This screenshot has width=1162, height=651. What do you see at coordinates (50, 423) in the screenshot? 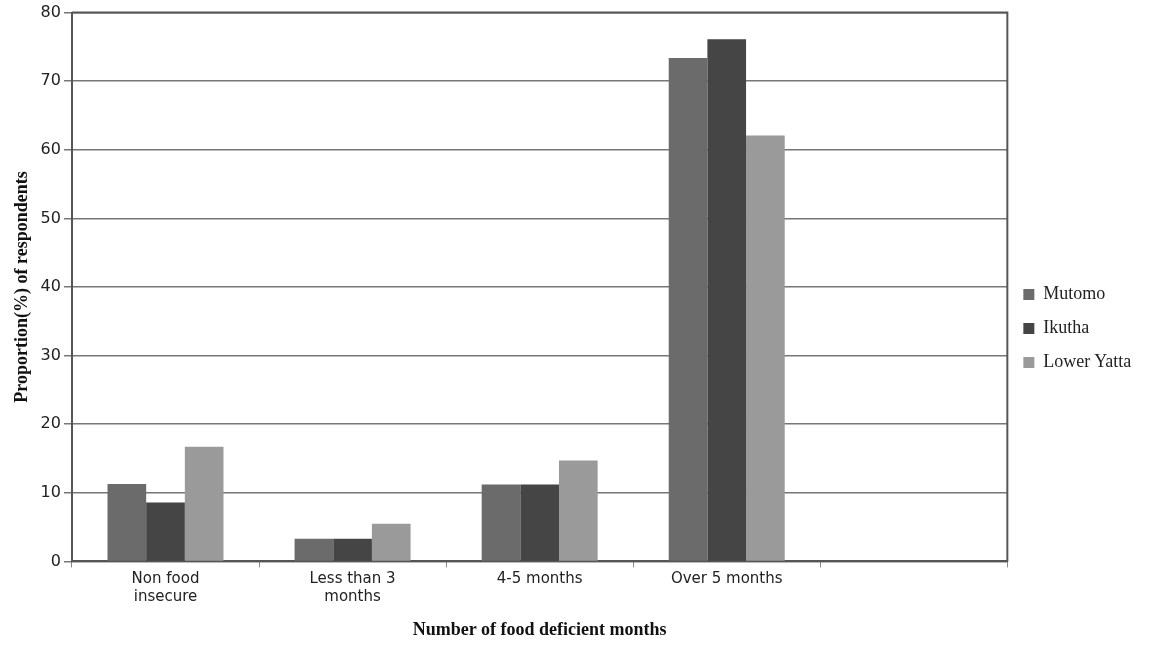
I see `y-tick-label: 20` at bounding box center [50, 423].